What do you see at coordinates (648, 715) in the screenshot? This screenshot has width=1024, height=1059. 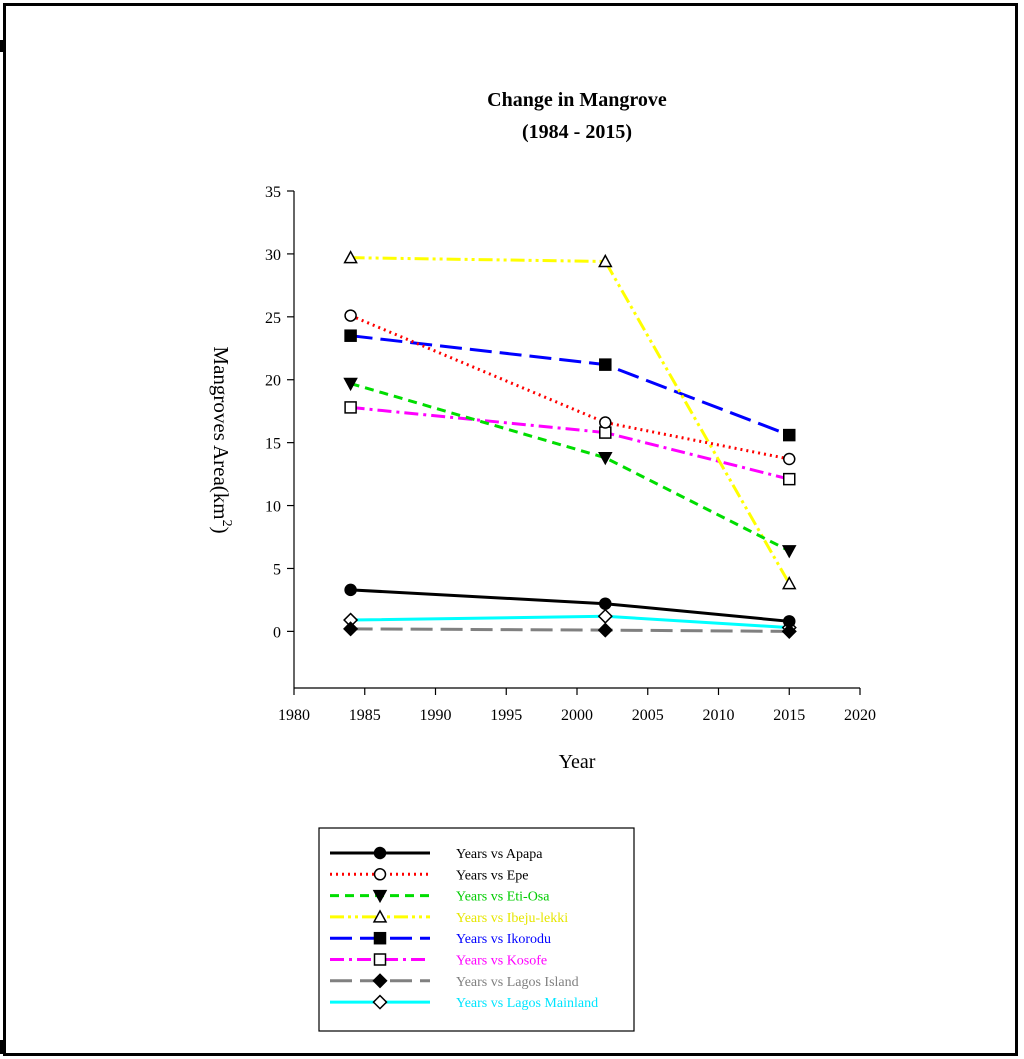 I see `x-tick-label: 2005` at bounding box center [648, 715].